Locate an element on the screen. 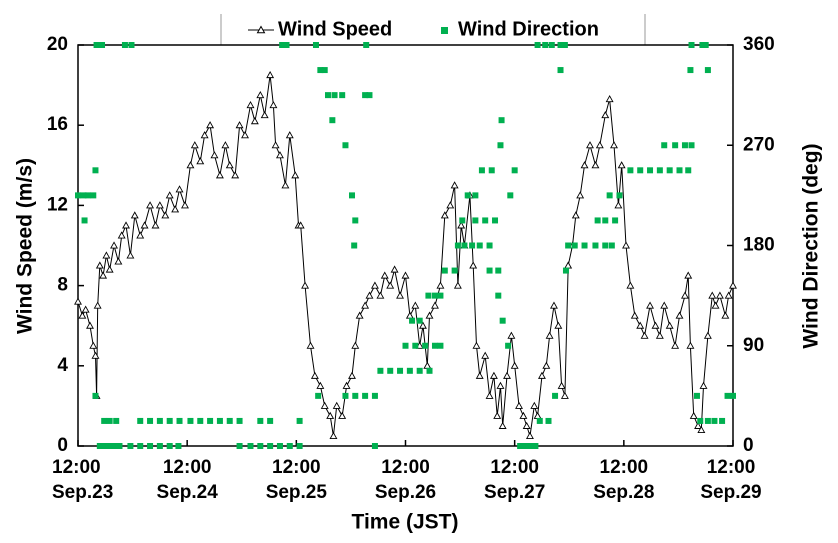 This screenshot has height=543, width=838. legend-label: Wind Speed is located at coordinates (335, 29).